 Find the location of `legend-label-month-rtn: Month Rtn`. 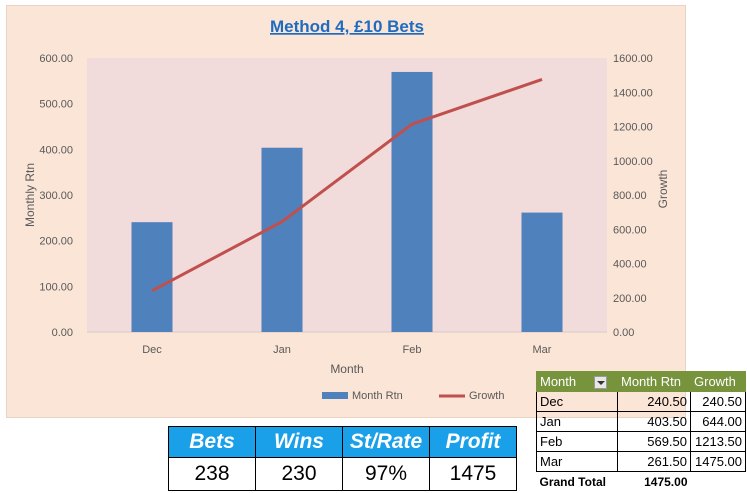

legend-label-month-rtn: Month Rtn is located at coordinates (377, 396).